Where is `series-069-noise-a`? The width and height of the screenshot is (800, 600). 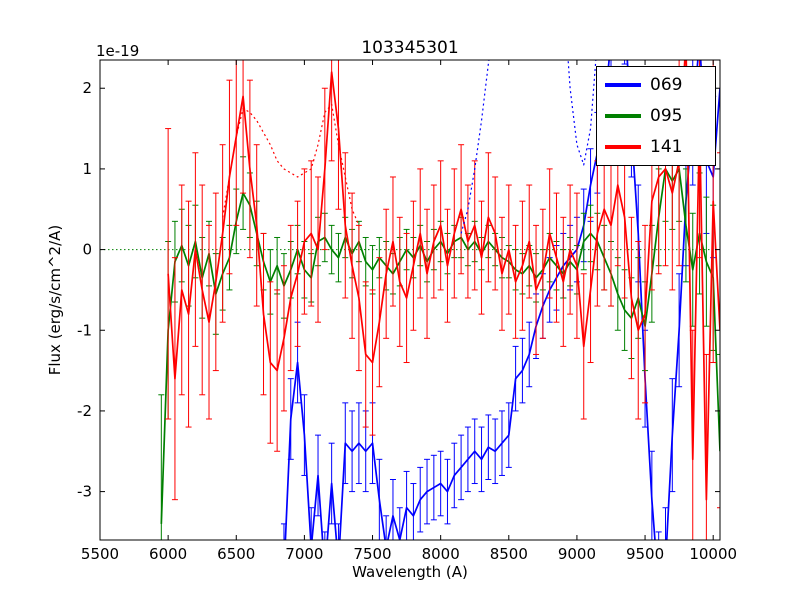
series-069-noise-a is located at coordinates (475, 147).